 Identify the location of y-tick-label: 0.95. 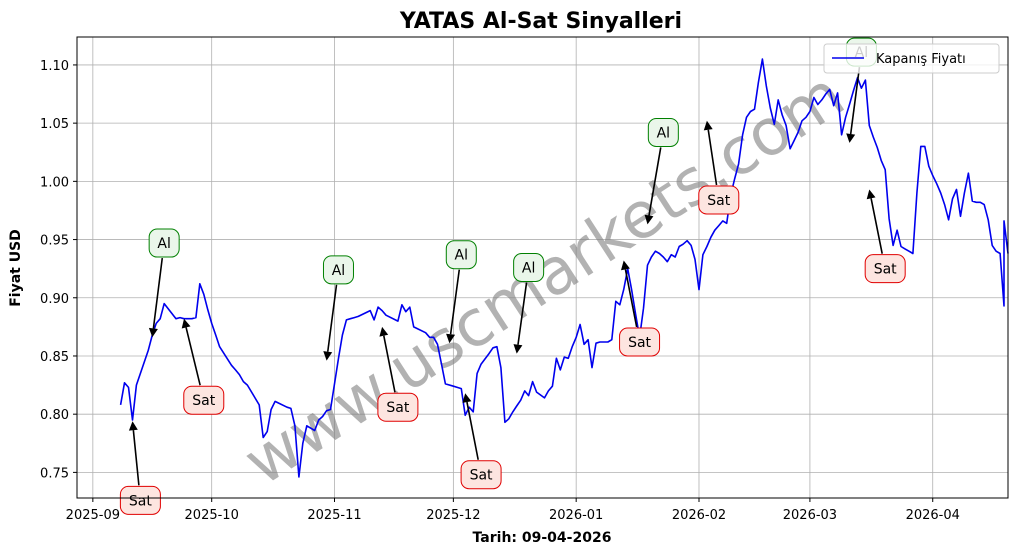
(54, 241).